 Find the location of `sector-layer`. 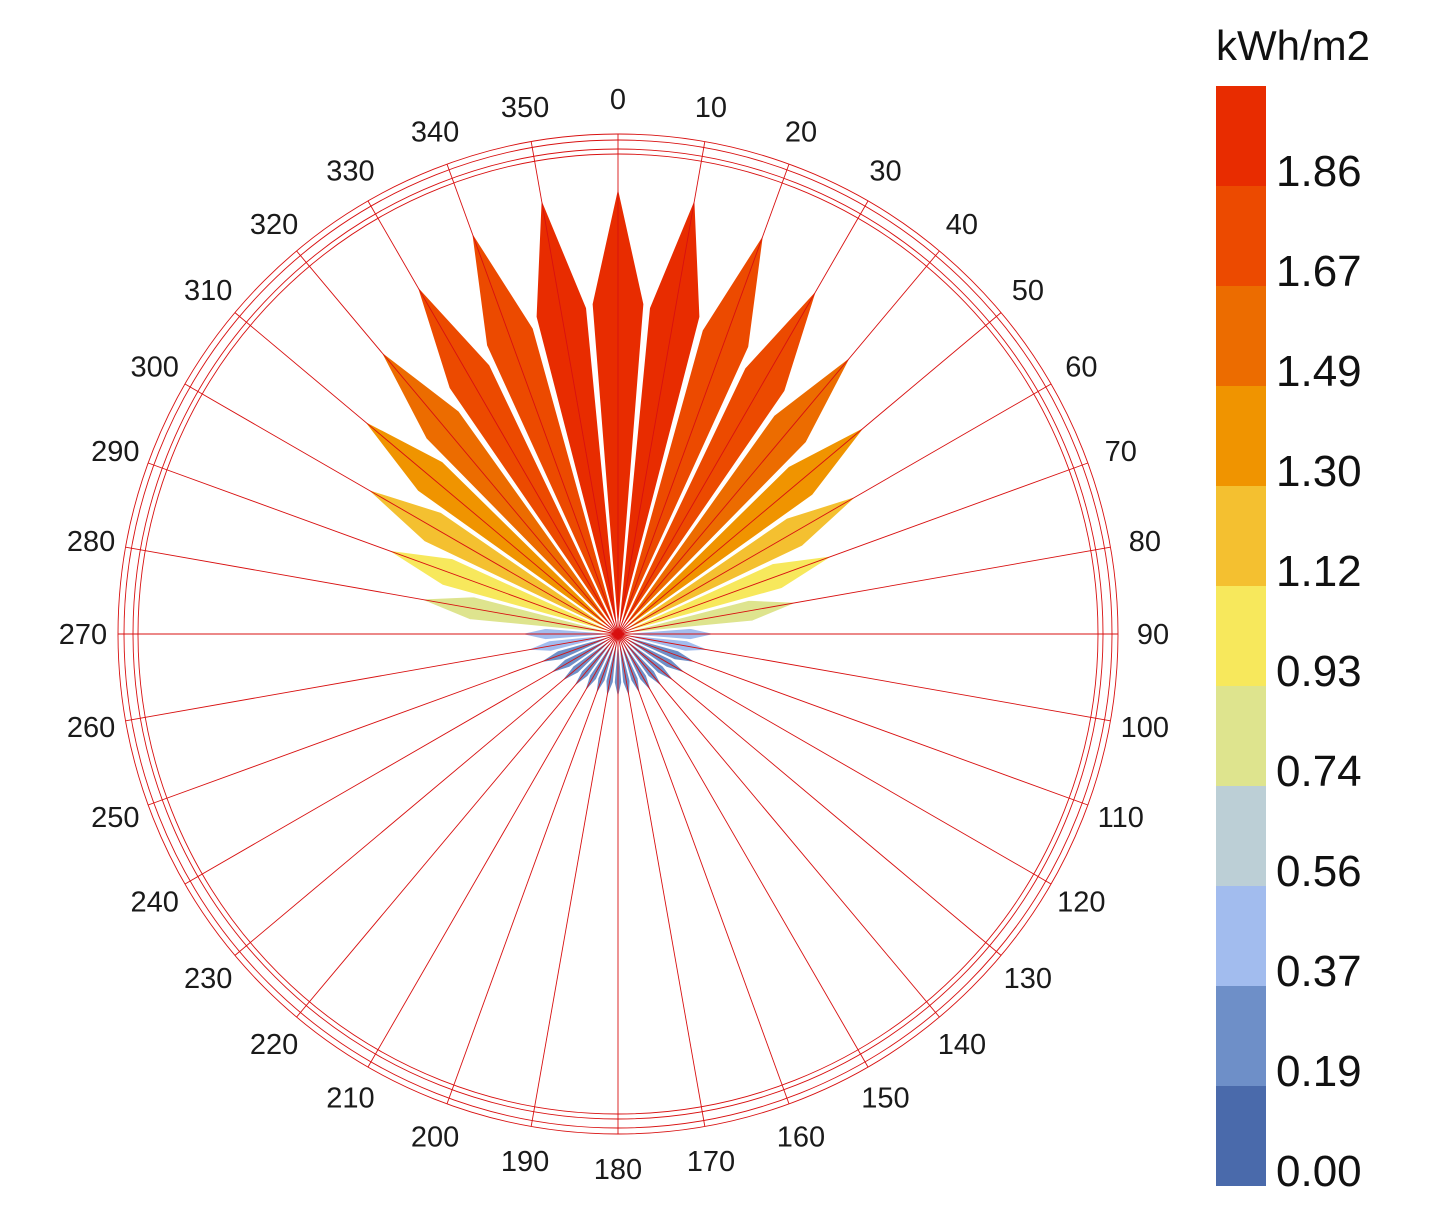

sector-layer is located at coordinates (614, 443).